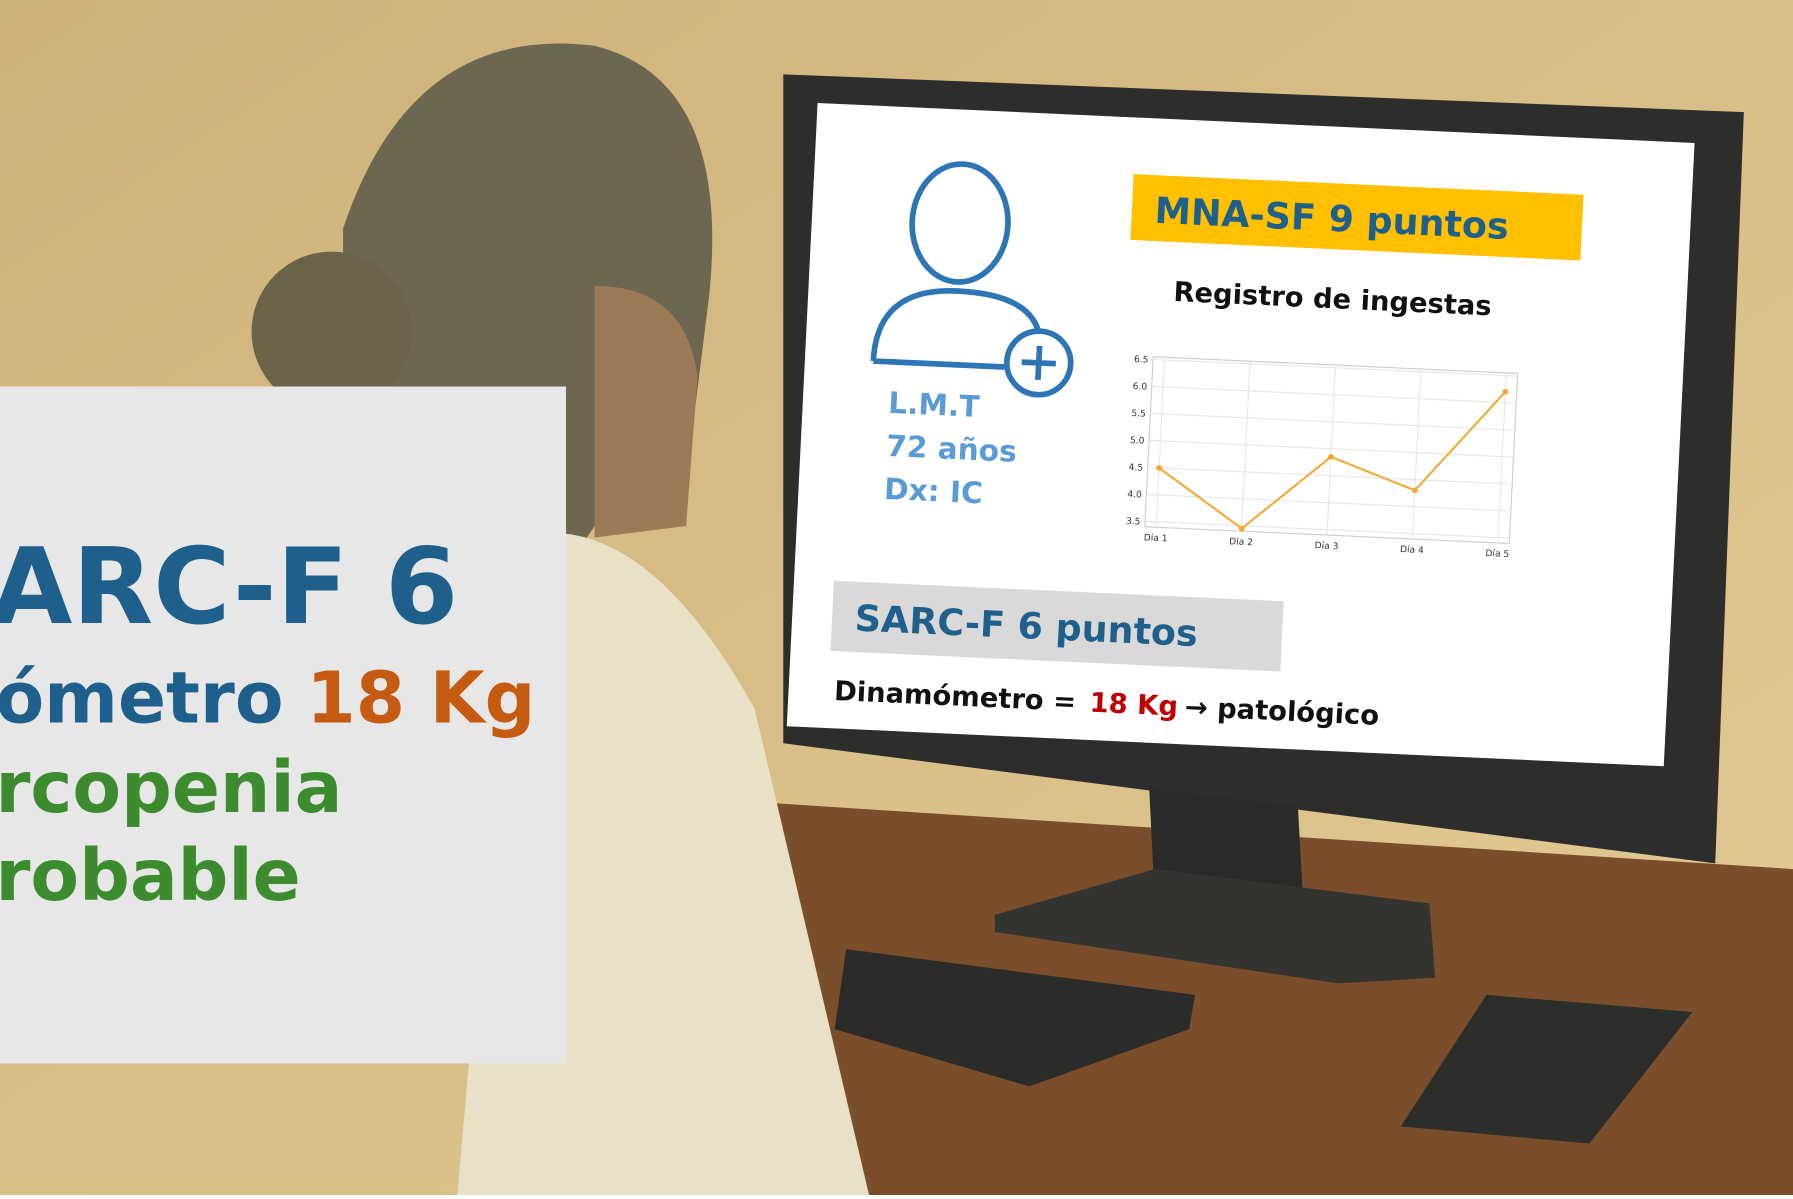 This screenshot has width=1793, height=1199. What do you see at coordinates (1138, 414) in the screenshot?
I see `y-tick-label: 5.5` at bounding box center [1138, 414].